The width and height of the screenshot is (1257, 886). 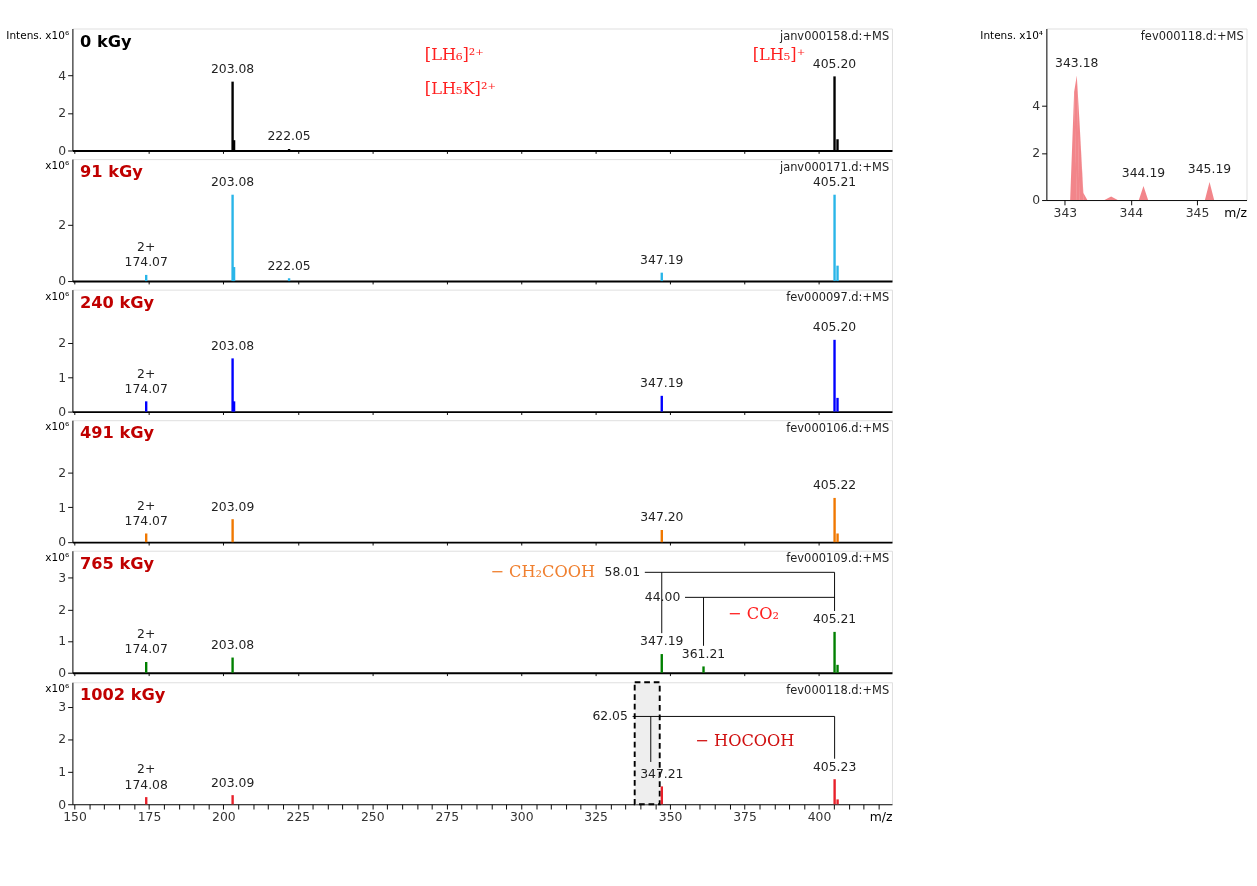 What do you see at coordinates (838, 558) in the screenshot?
I see `chart-subtitle: fev000109.d:+MS` at bounding box center [838, 558].